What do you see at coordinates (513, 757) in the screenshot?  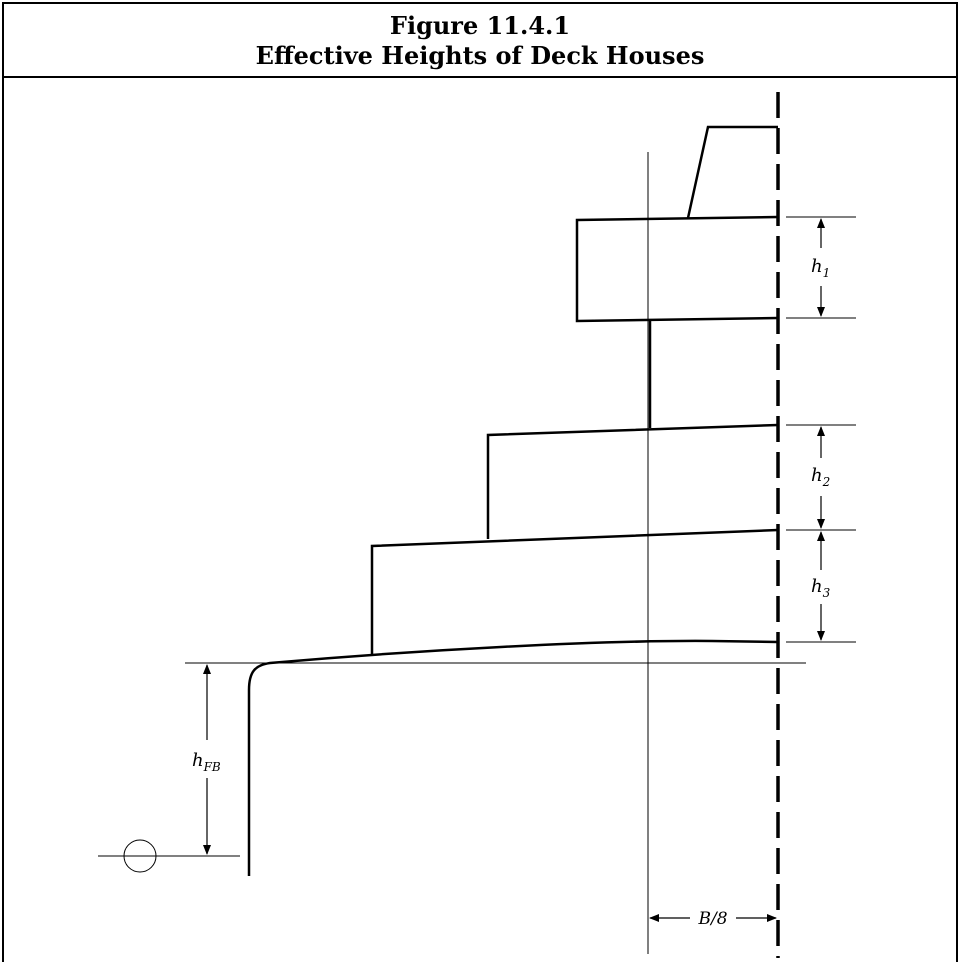 I see `main-deck-and-hull-side` at bounding box center [513, 757].